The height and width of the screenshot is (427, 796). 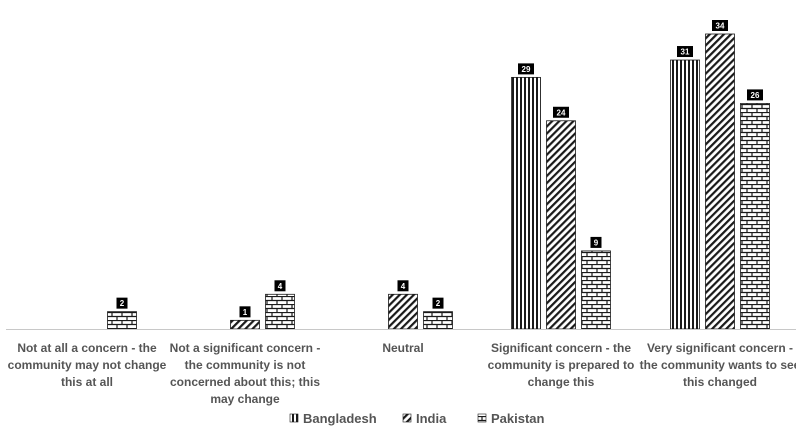 I want to click on legend-swatch-india, so click(x=407, y=418).